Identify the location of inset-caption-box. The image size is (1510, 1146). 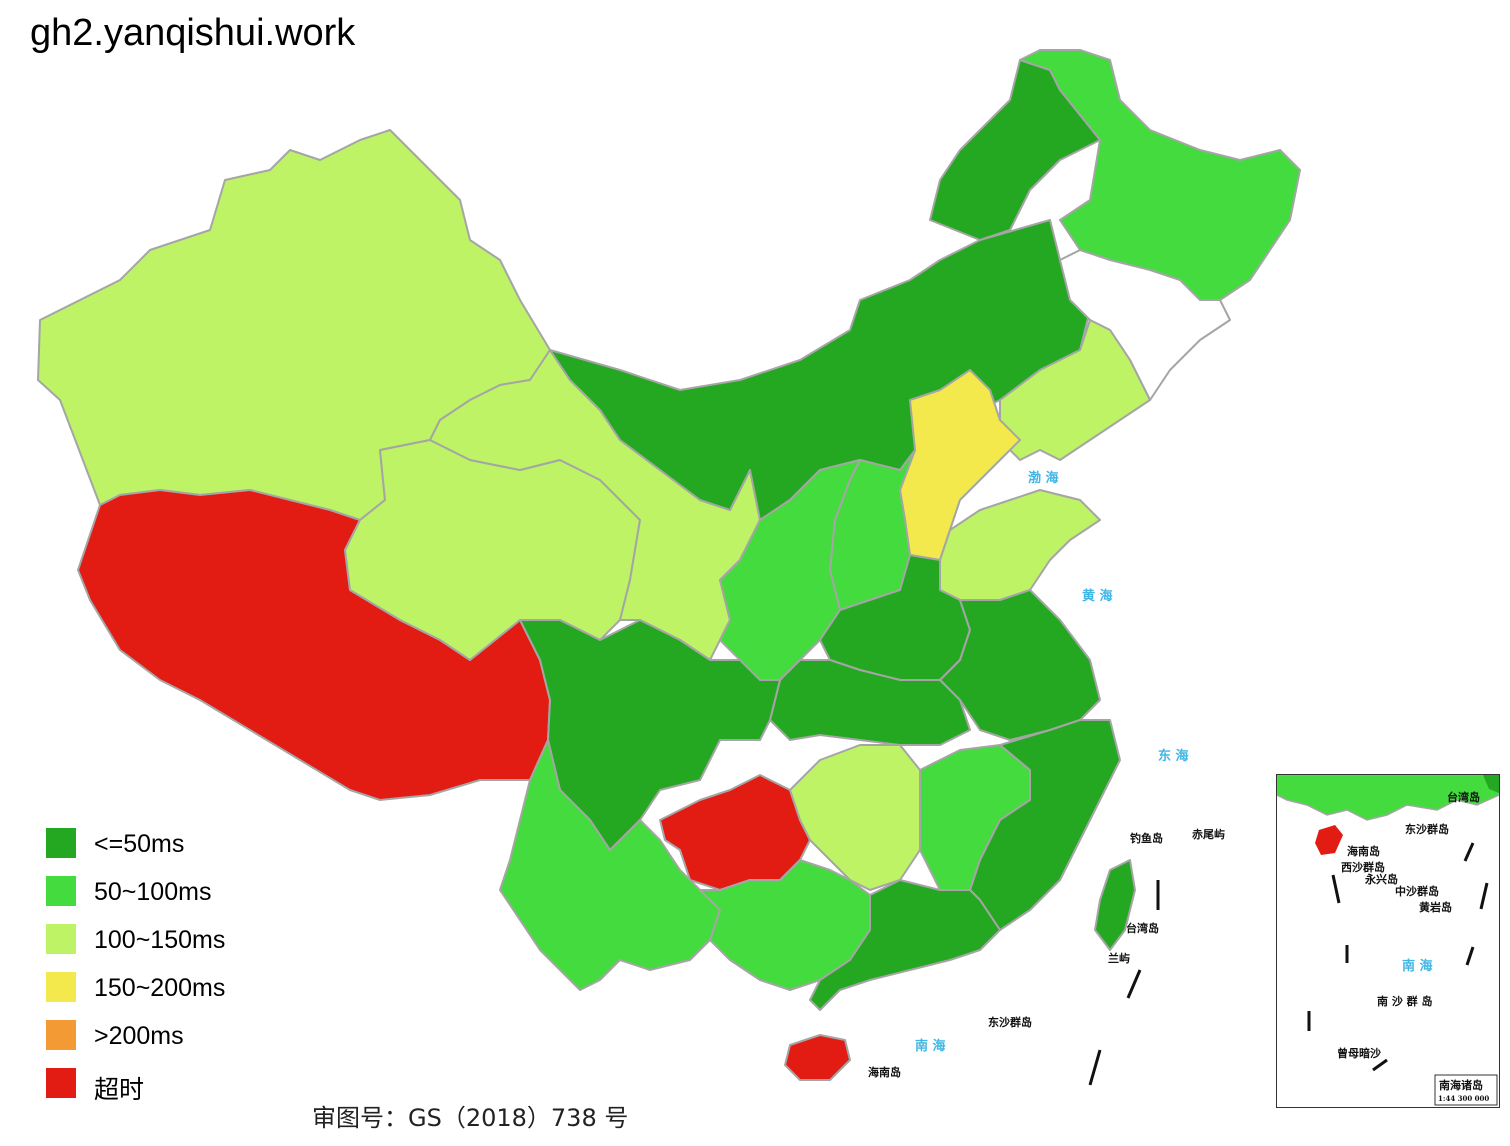
(1466, 1090).